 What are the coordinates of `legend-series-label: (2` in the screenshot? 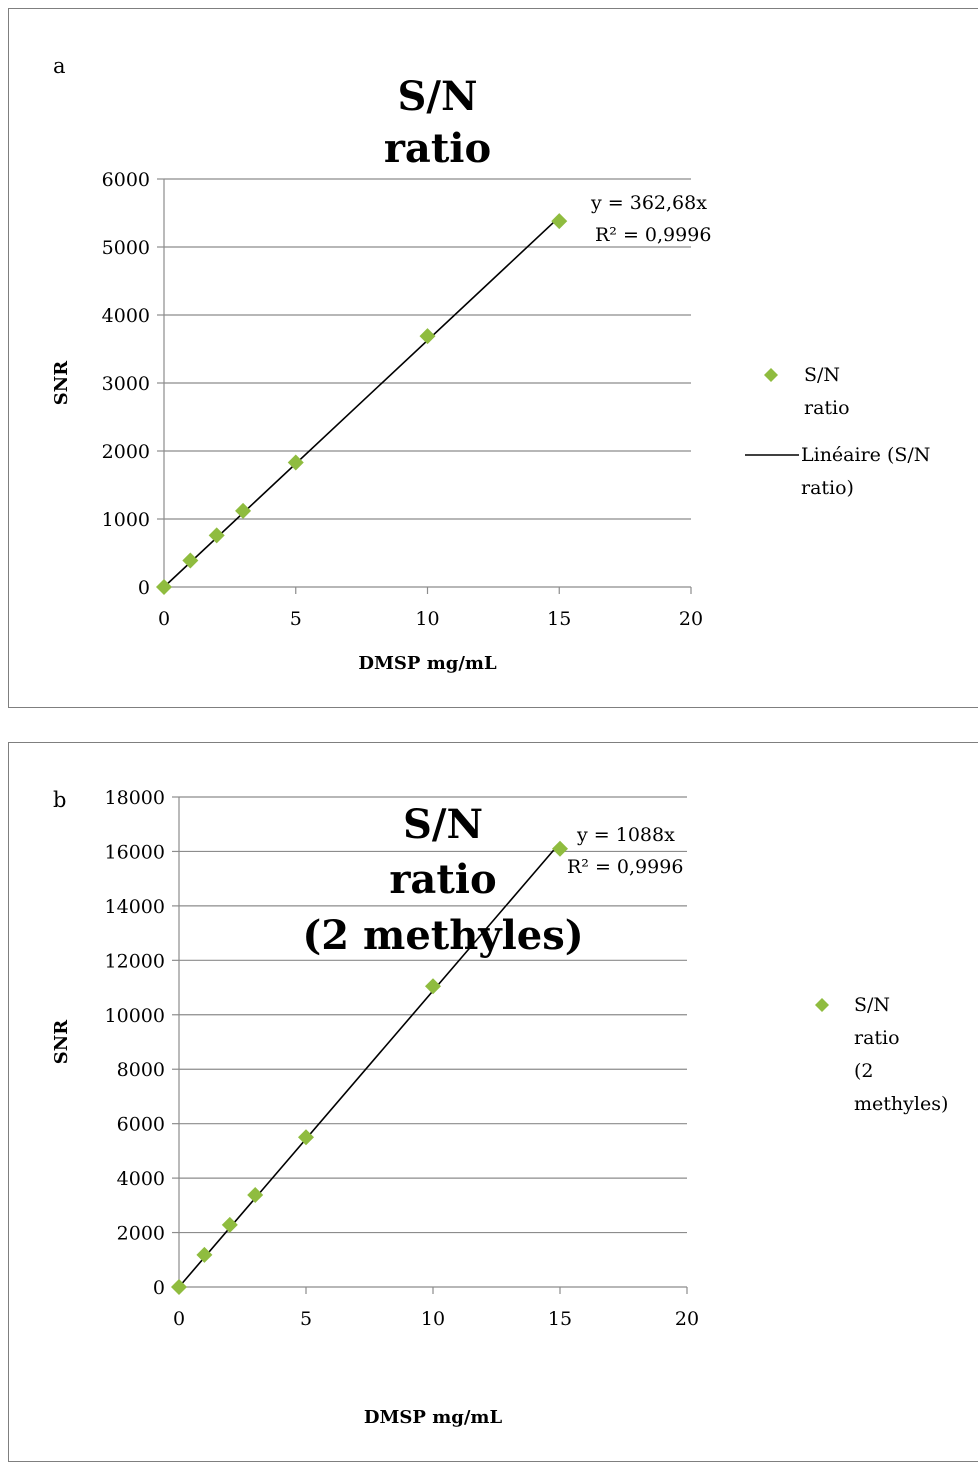 It's located at (864, 1071).